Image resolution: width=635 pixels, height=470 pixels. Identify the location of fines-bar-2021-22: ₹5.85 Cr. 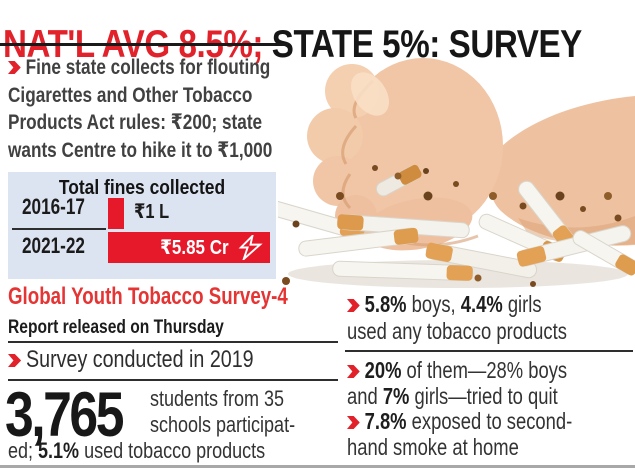
(189, 247).